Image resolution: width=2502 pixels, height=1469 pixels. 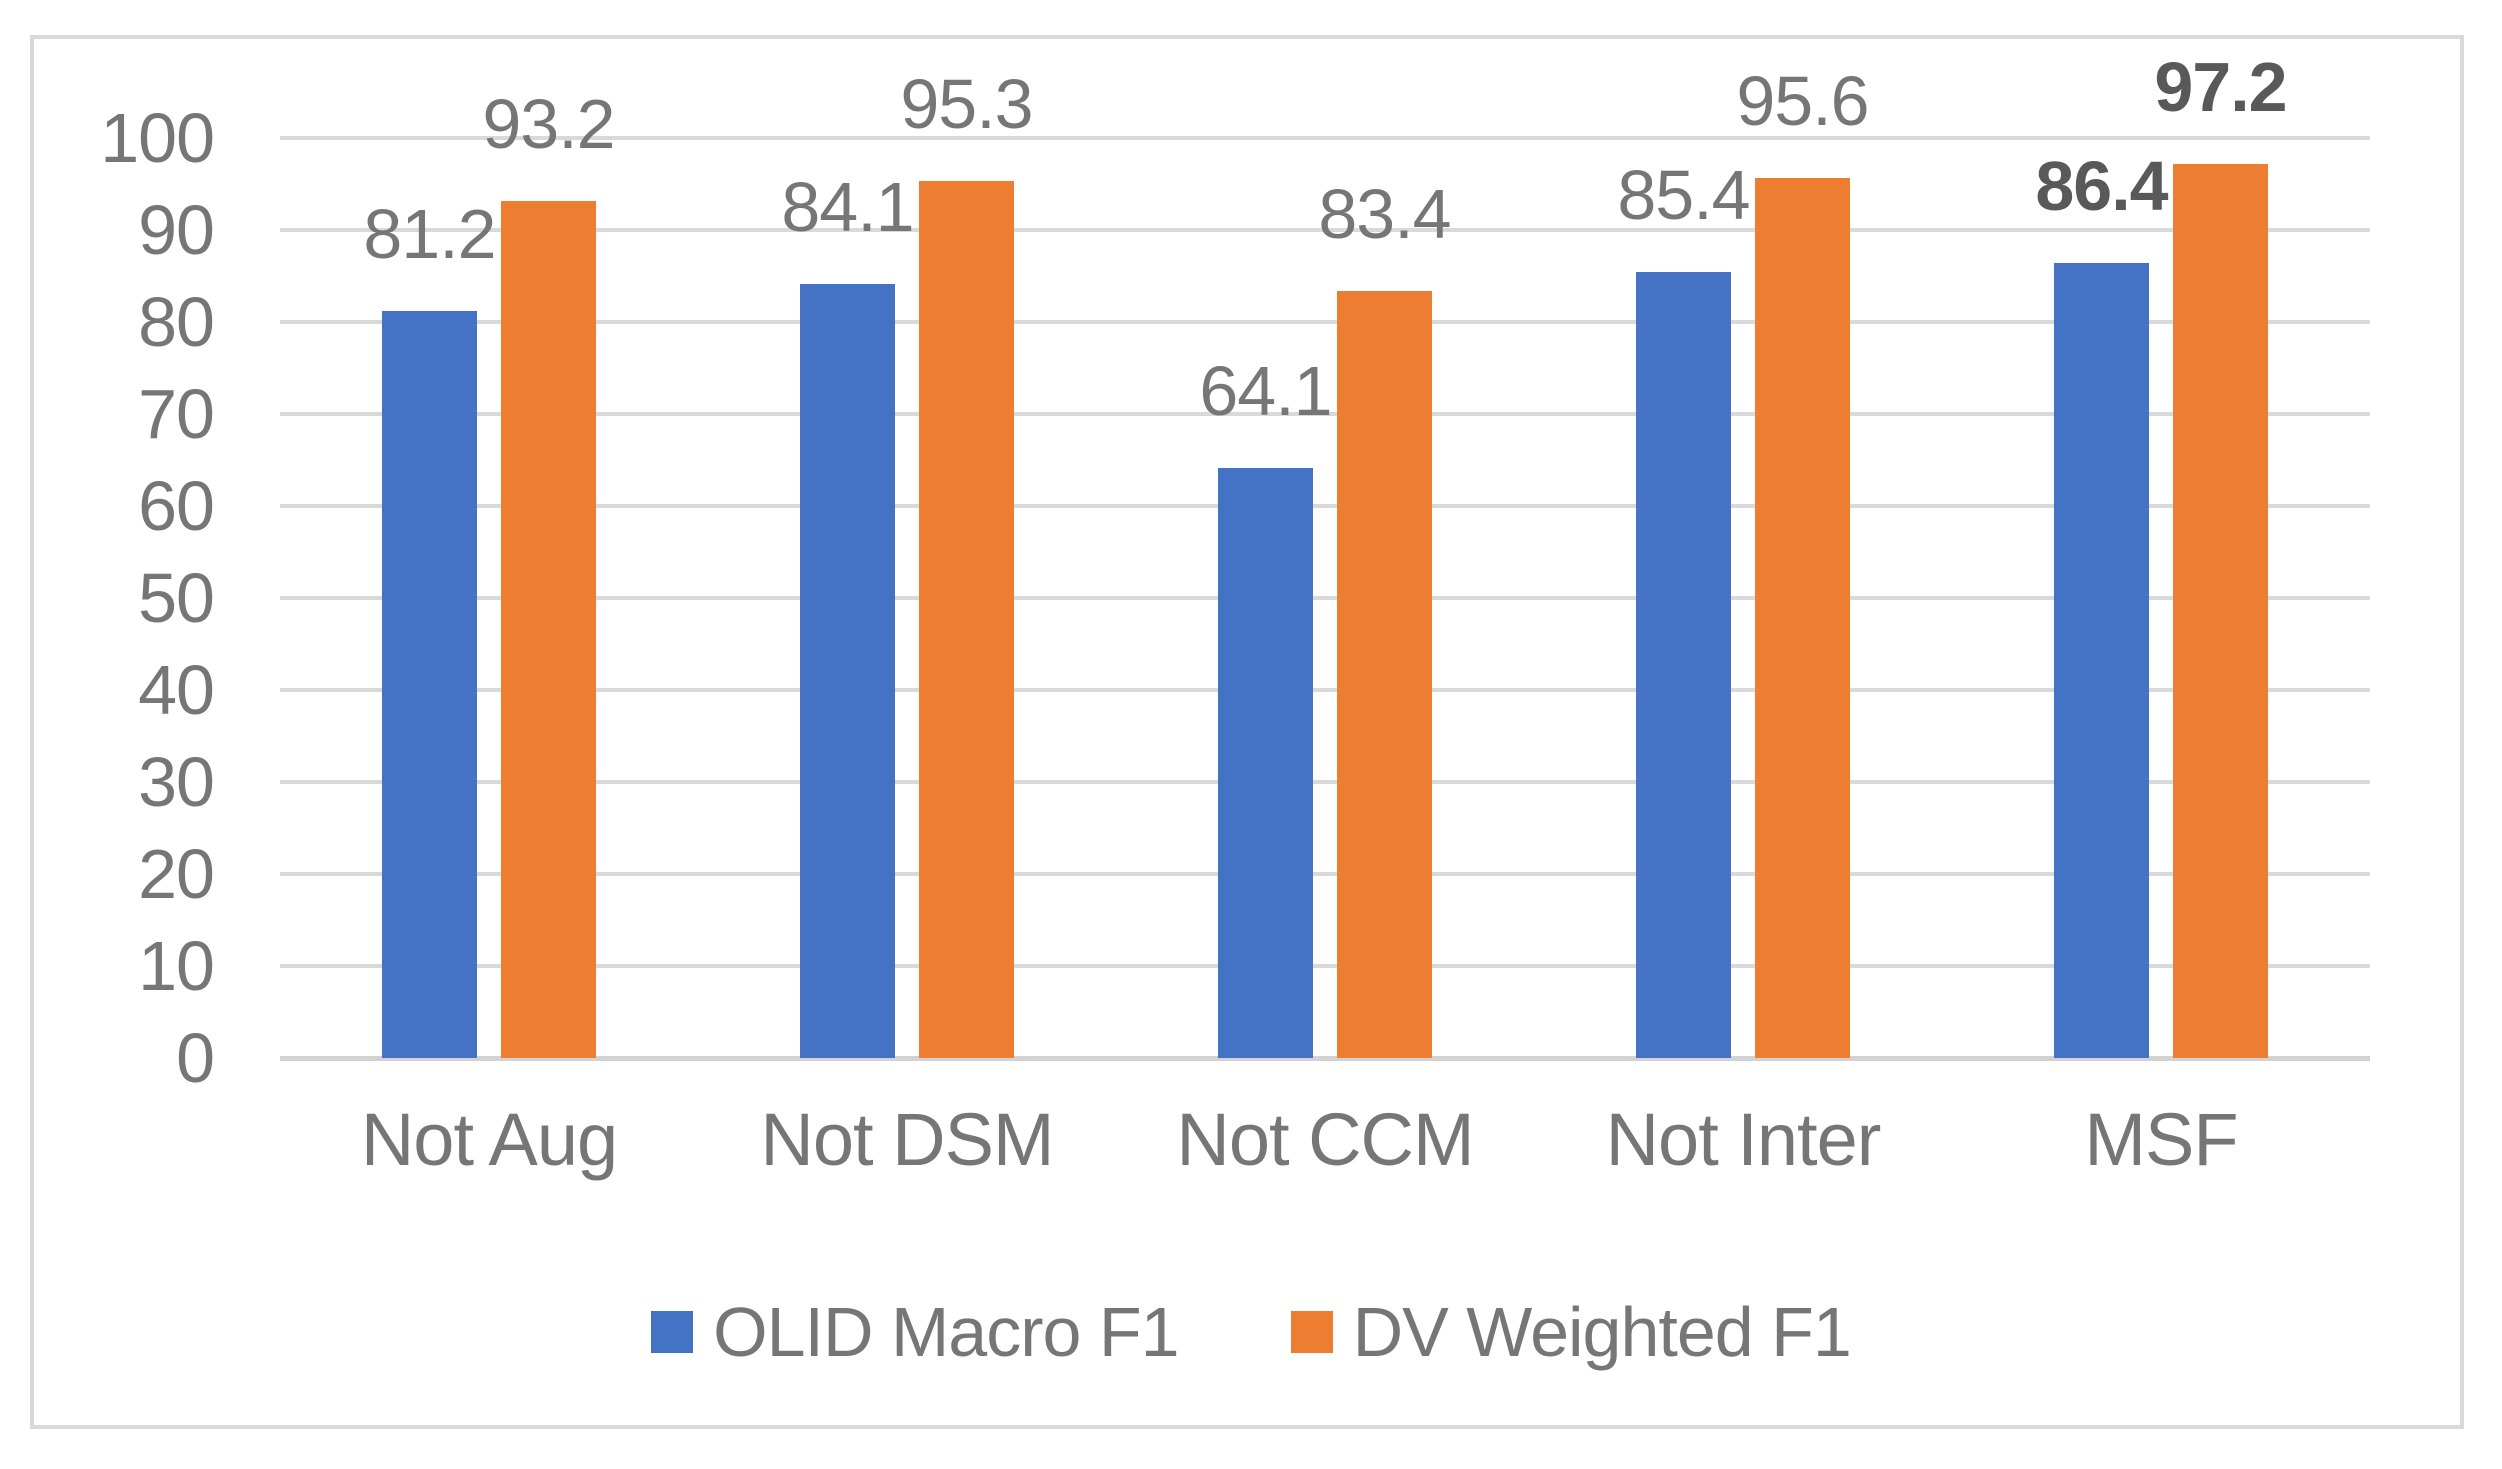 What do you see at coordinates (966, 619) in the screenshot?
I see `bar-dv-weighted-f1-not-dsm` at bounding box center [966, 619].